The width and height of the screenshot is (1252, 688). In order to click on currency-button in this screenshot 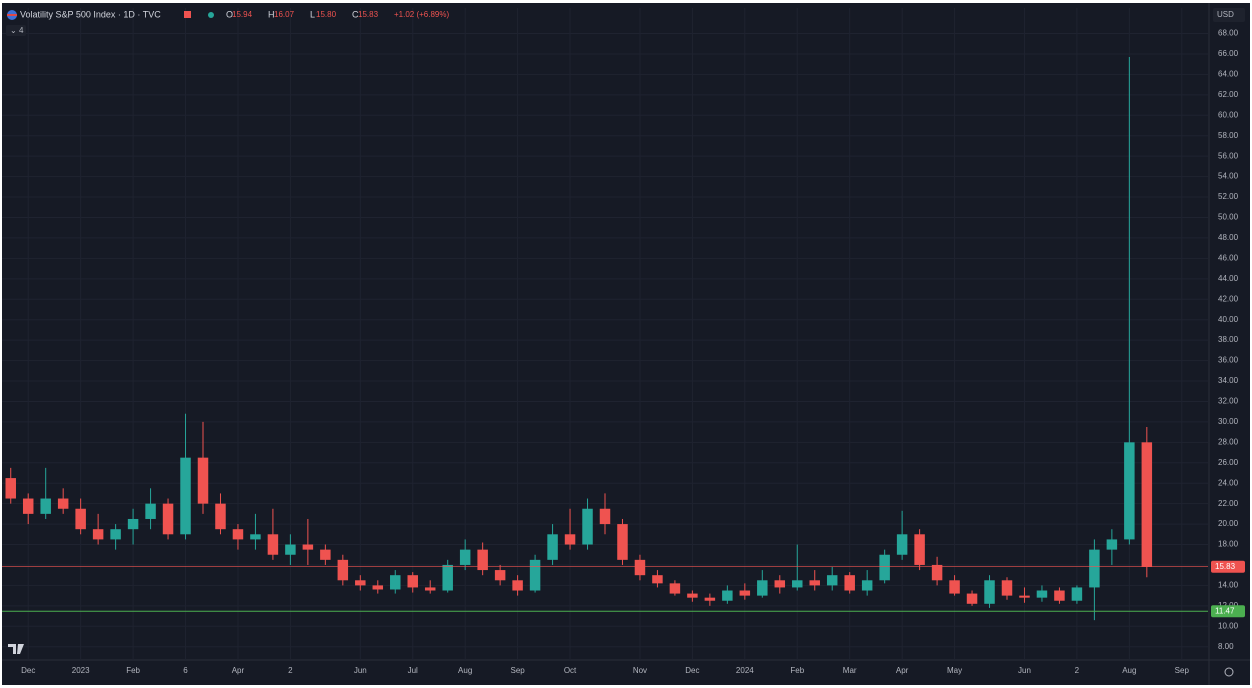, I will do `click(1229, 15)`.